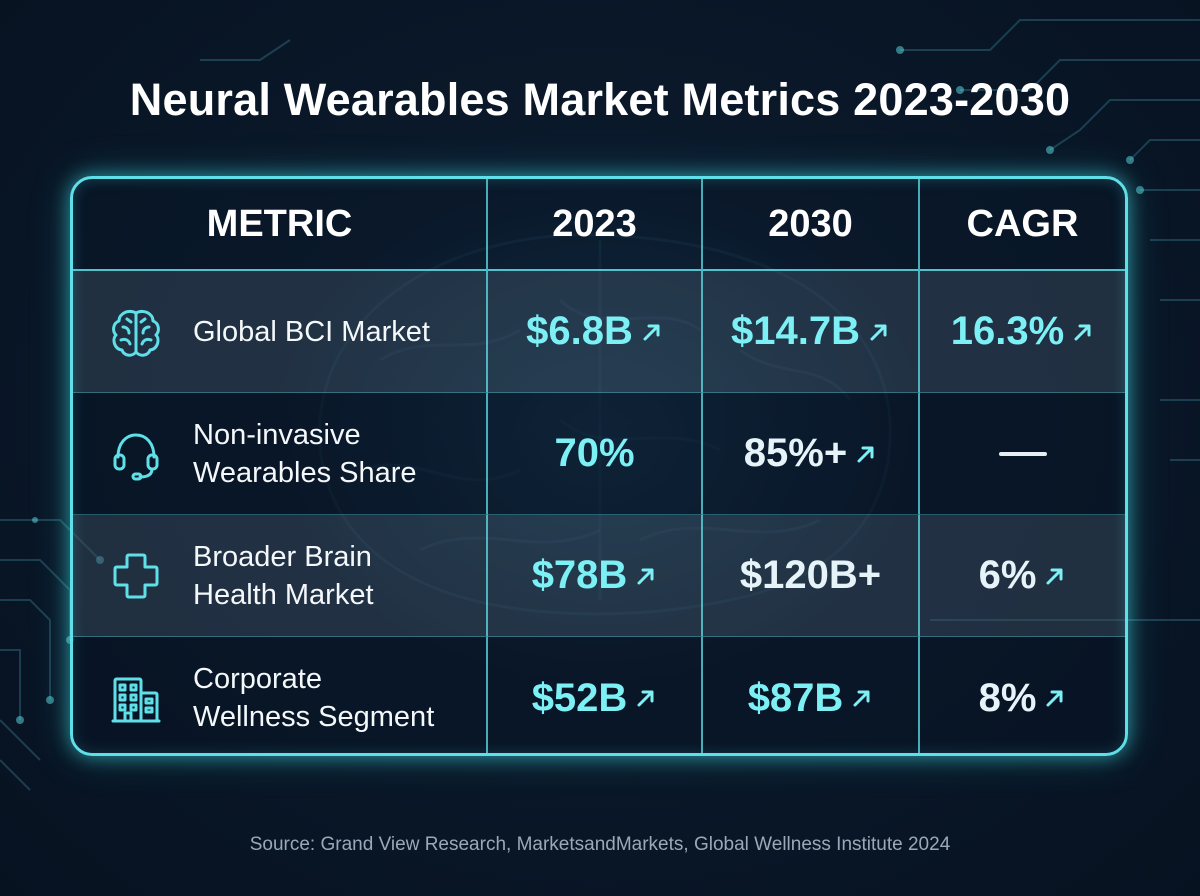 This screenshot has height=896, width=1200. Describe the element at coordinates (1022, 225) in the screenshot. I see `header-cagr: CAGR` at that location.